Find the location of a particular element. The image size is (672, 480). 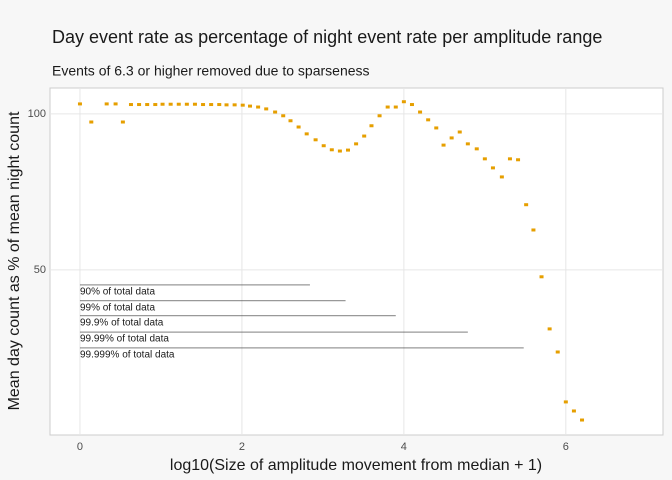

x-tick-label: 0 is located at coordinates (80, 447).